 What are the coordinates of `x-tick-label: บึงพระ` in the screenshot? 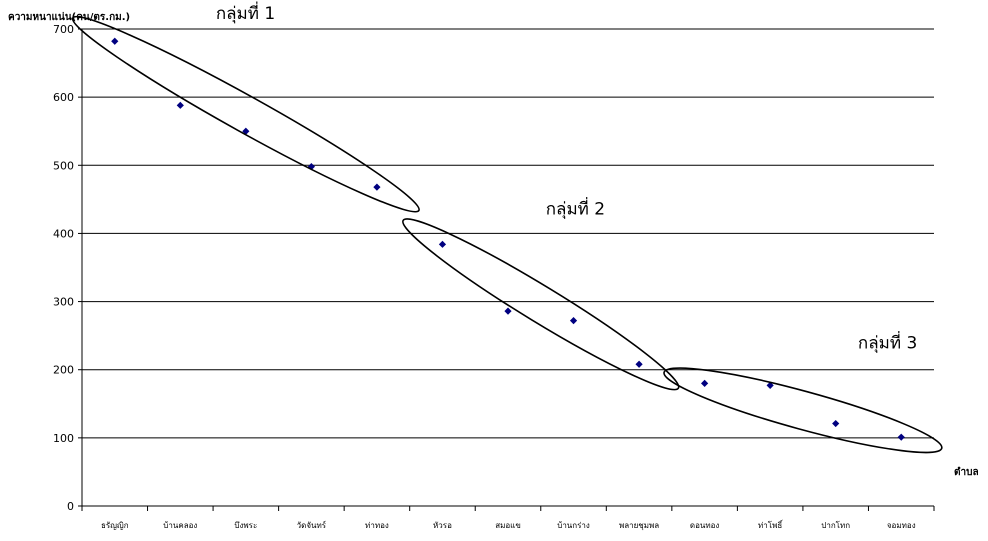 It's located at (245, 525).